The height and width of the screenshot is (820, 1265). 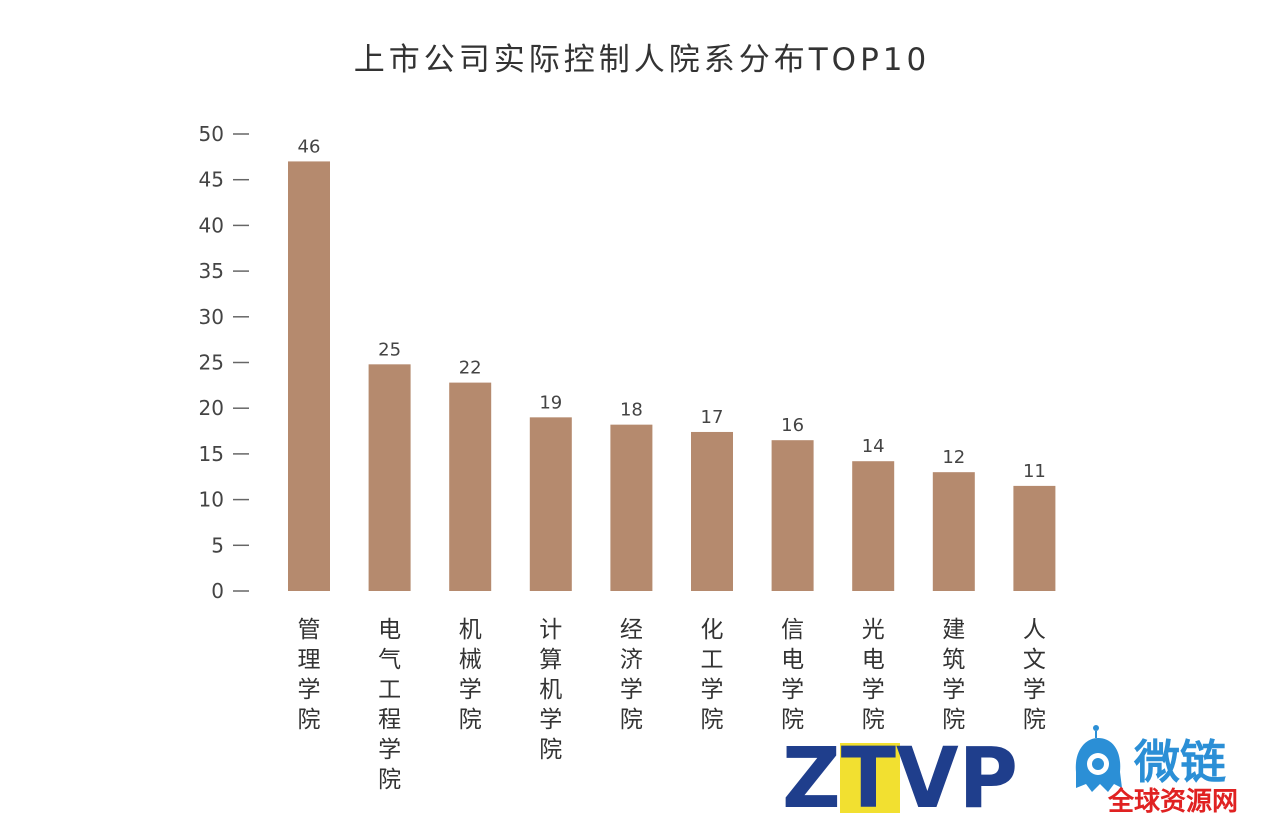 I want to click on y-tick-label: 15, so click(x=211, y=454).